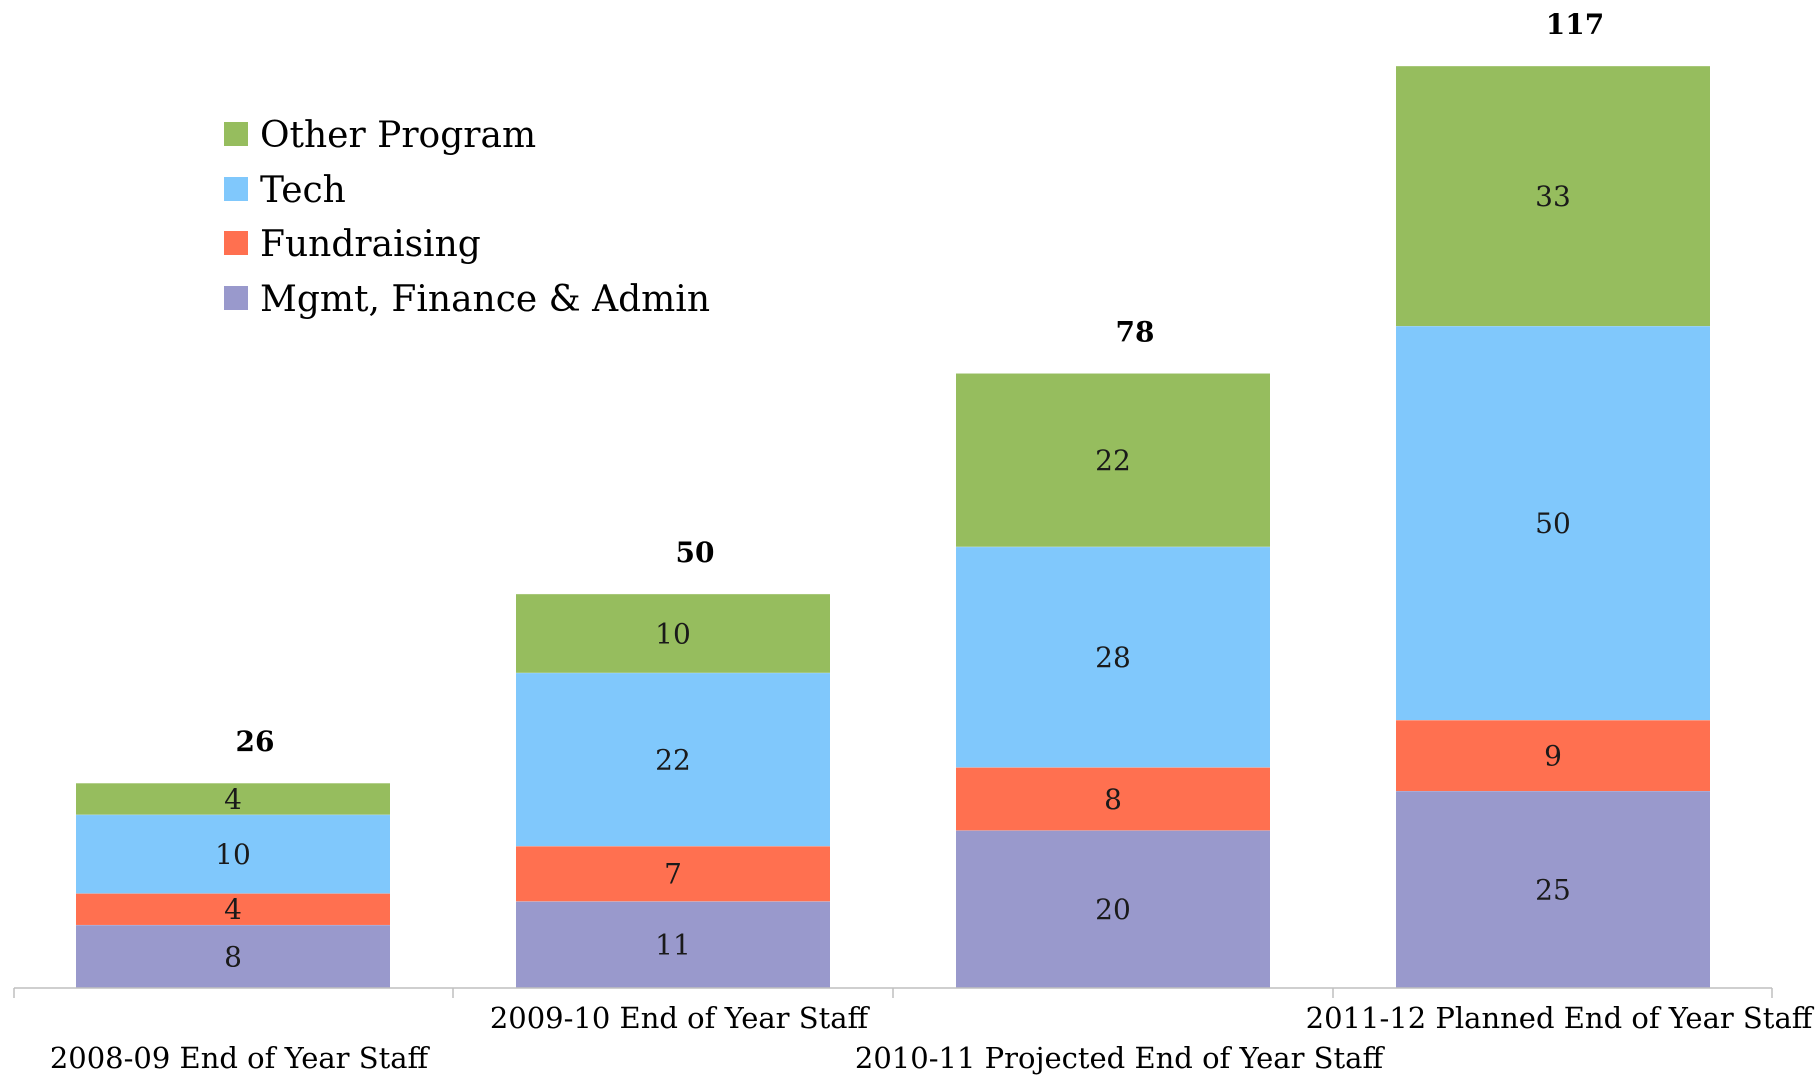  I want to click on x-tick-label-3: 2011-12 Planned End of Year Staff, so click(1560, 1018).